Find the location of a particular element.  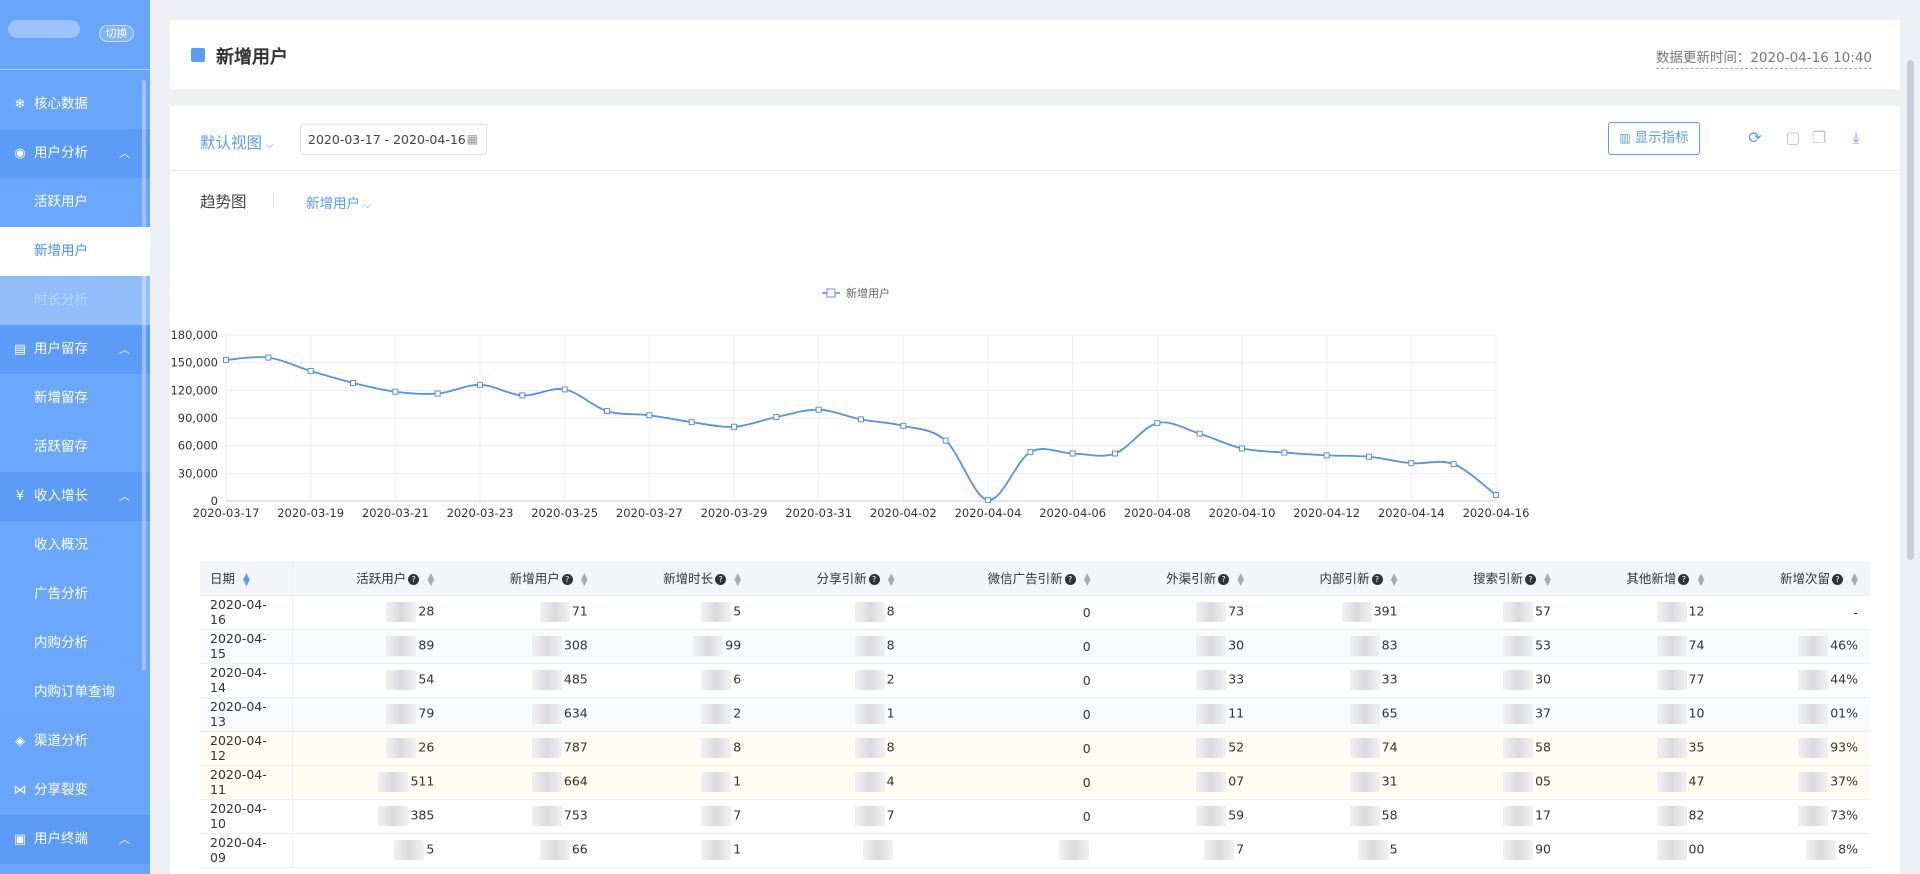

sidebar-group-15: ▣ 用户终端 ︿ is located at coordinates (75, 839).